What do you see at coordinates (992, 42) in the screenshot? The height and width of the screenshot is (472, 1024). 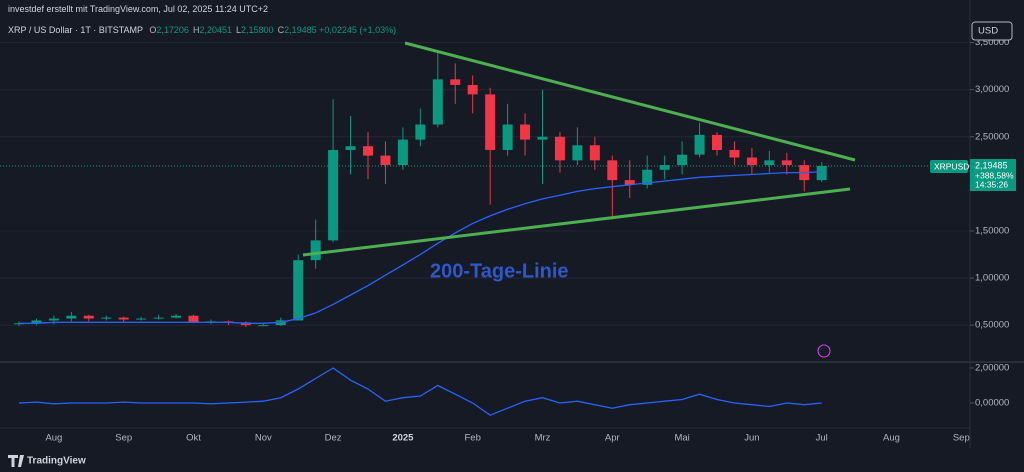 I see `y-tick-label: 3,50000` at bounding box center [992, 42].